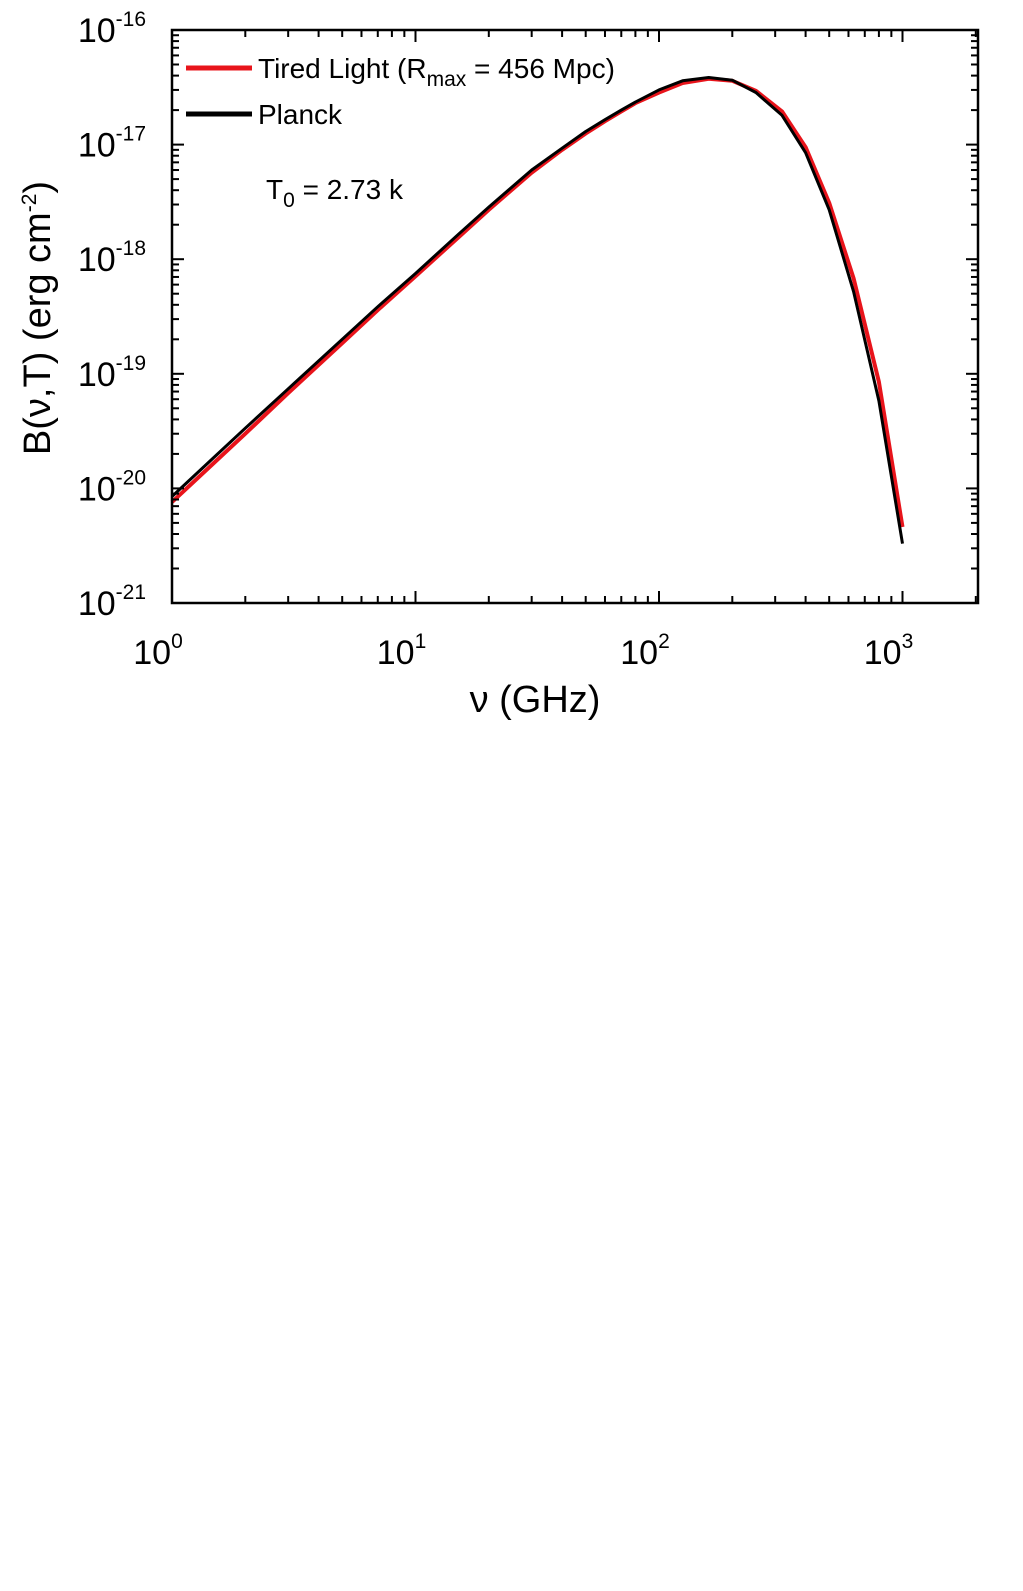 Image resolution: width=1023 pixels, height=1591 pixels. What do you see at coordinates (38, 187) in the screenshot?
I see `y-axis-label-suffix: )` at bounding box center [38, 187].